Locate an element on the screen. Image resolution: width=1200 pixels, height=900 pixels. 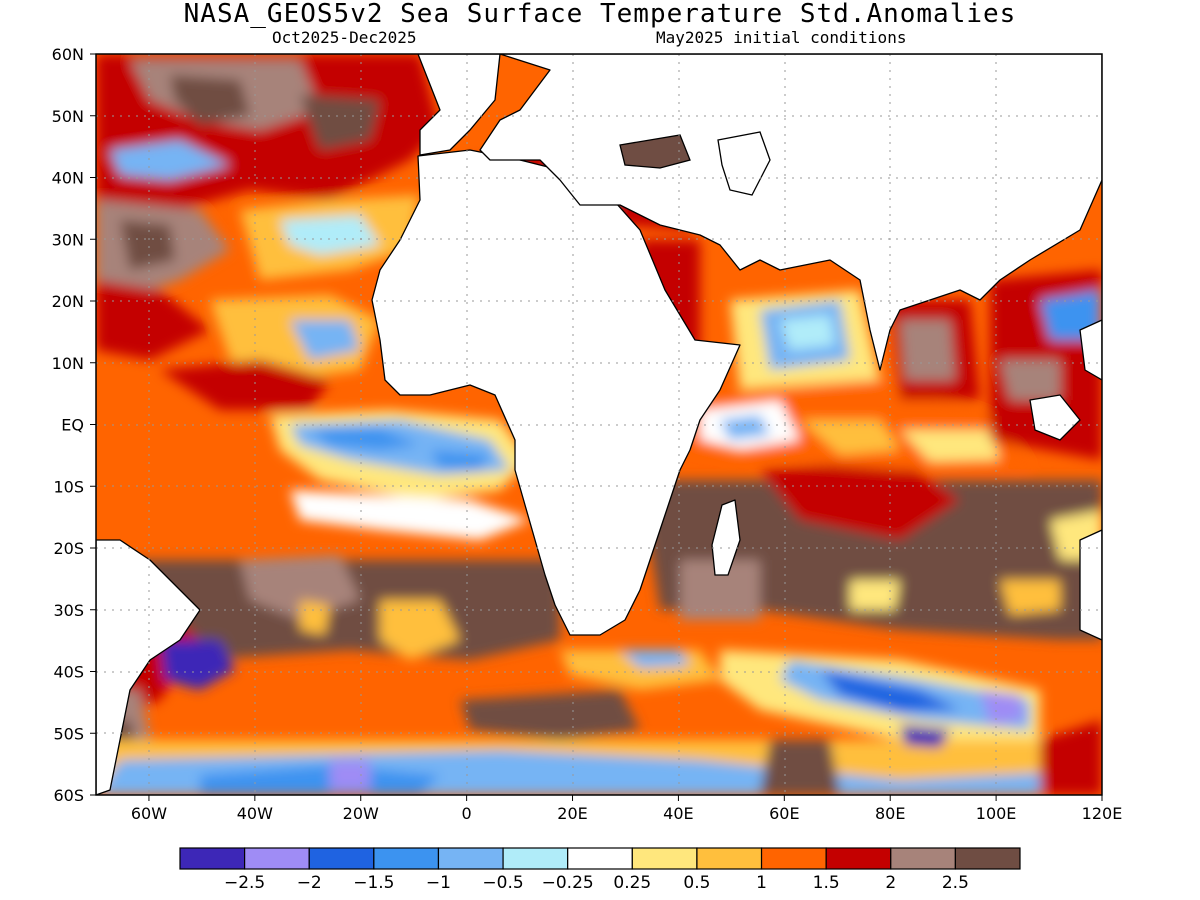
colorbar-label: 0.25 is located at coordinates (632, 883).